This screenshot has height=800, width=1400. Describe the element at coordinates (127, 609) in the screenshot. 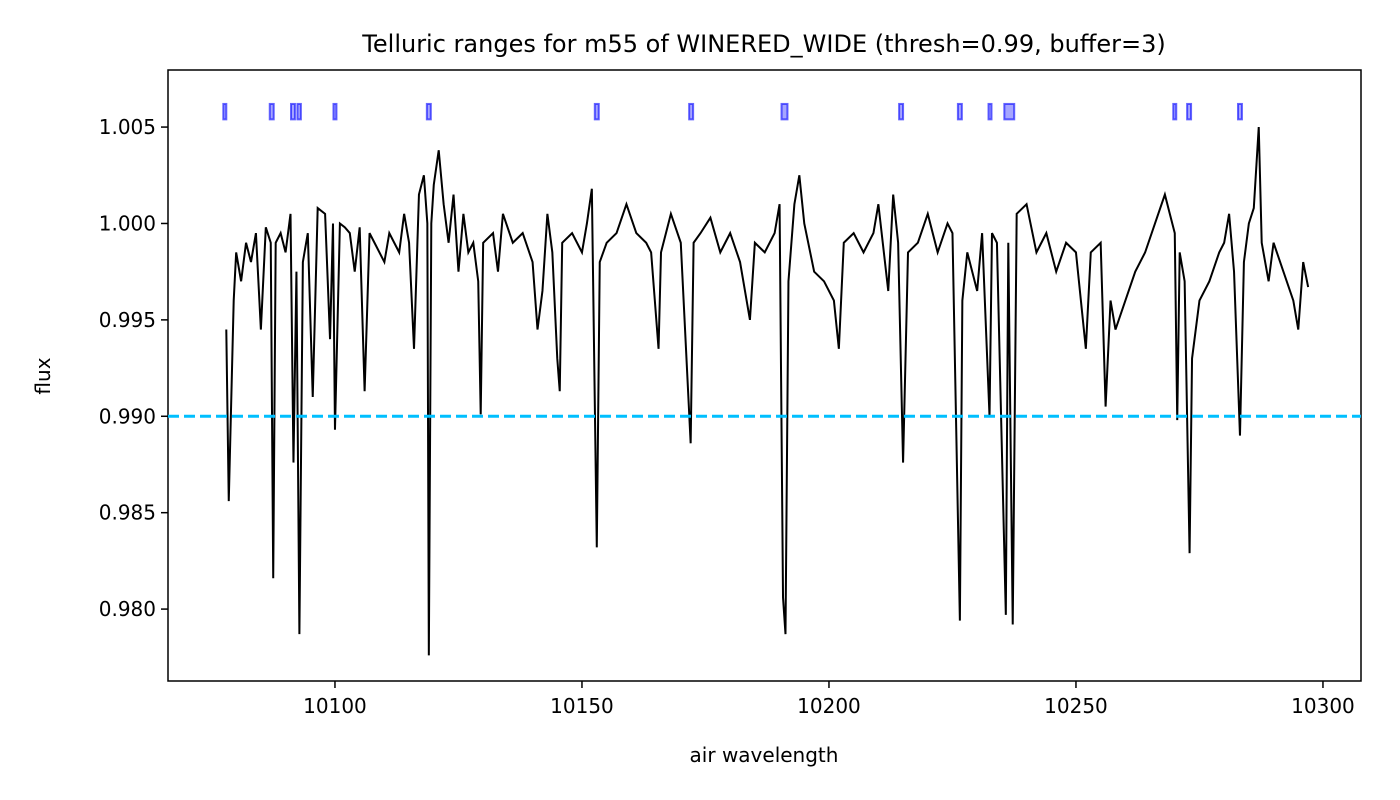

I see `y-tick-label: 0.980` at that location.